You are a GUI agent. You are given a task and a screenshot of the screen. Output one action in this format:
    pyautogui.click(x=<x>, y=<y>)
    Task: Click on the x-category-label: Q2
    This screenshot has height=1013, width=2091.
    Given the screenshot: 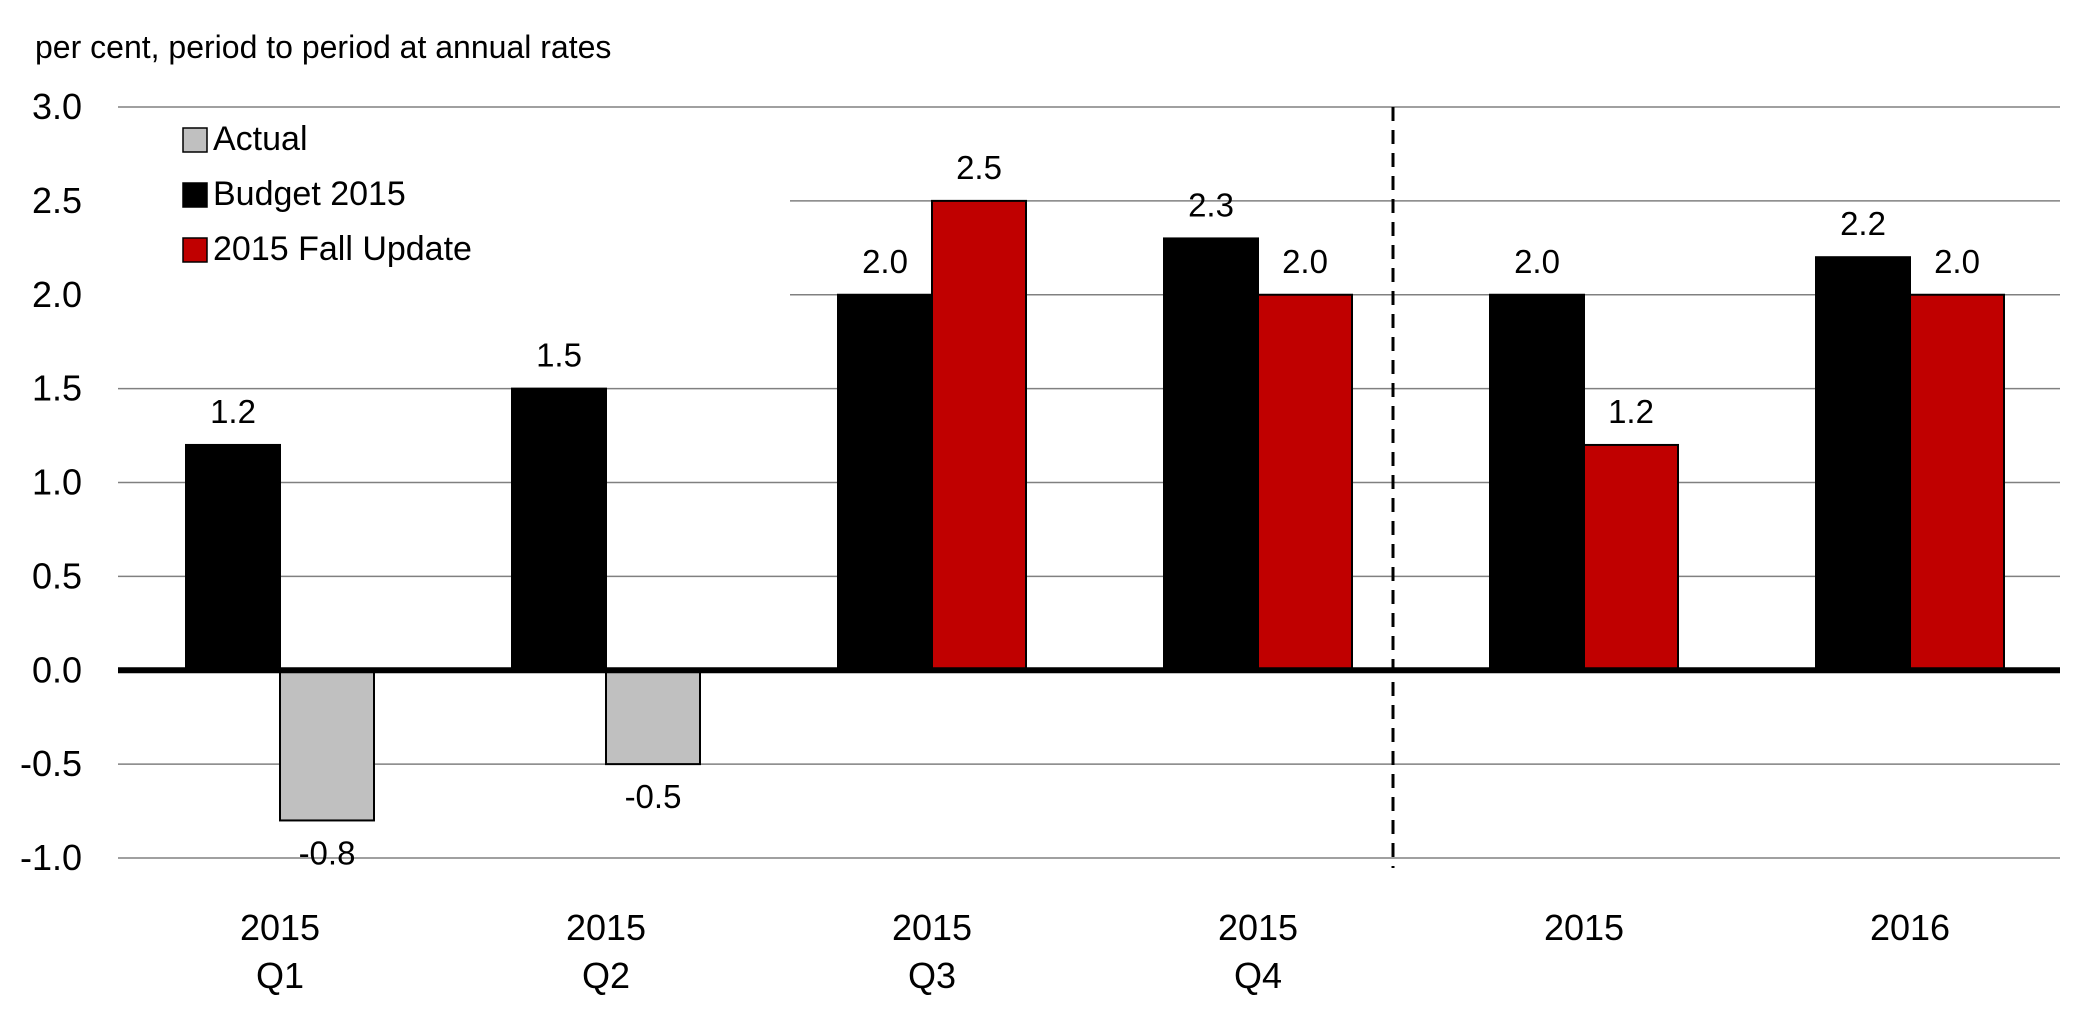 What is the action you would take?
    pyautogui.click(x=606, y=975)
    